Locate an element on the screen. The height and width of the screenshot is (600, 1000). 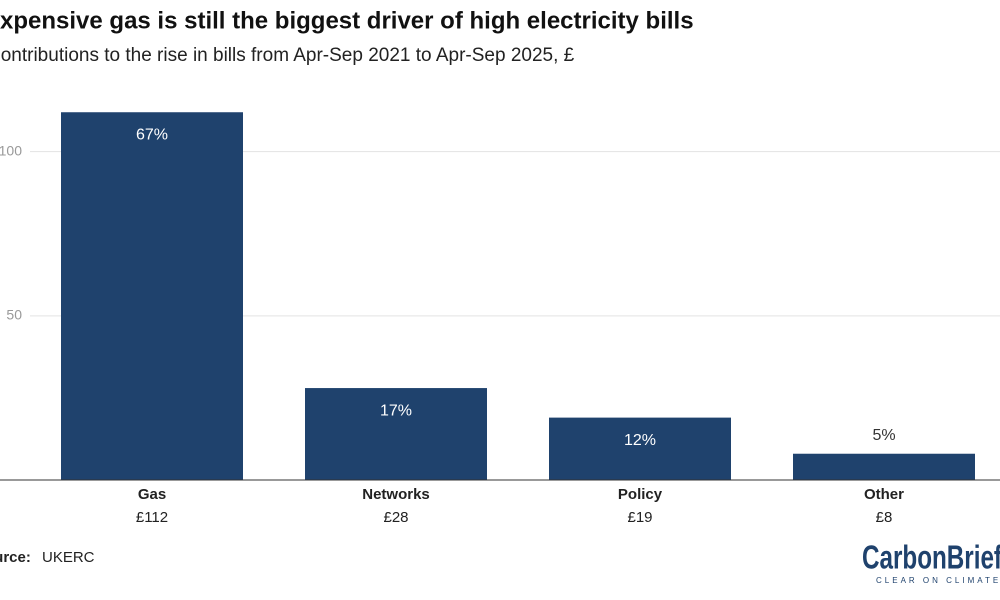
share-label: 67% is located at coordinates (152, 134).